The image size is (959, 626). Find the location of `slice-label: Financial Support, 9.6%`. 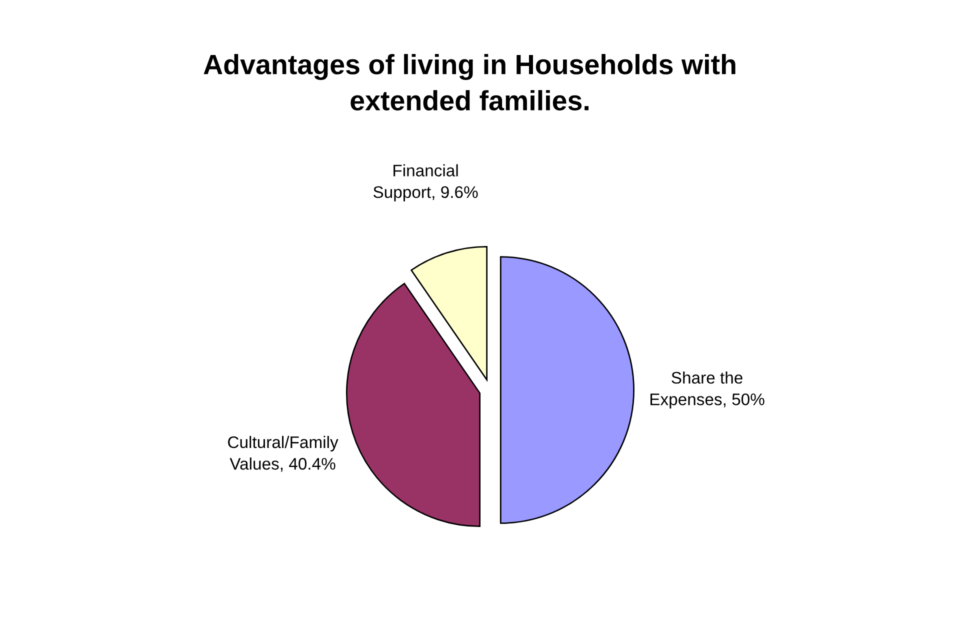

slice-label: Financial Support, 9.6% is located at coordinates (425, 183).